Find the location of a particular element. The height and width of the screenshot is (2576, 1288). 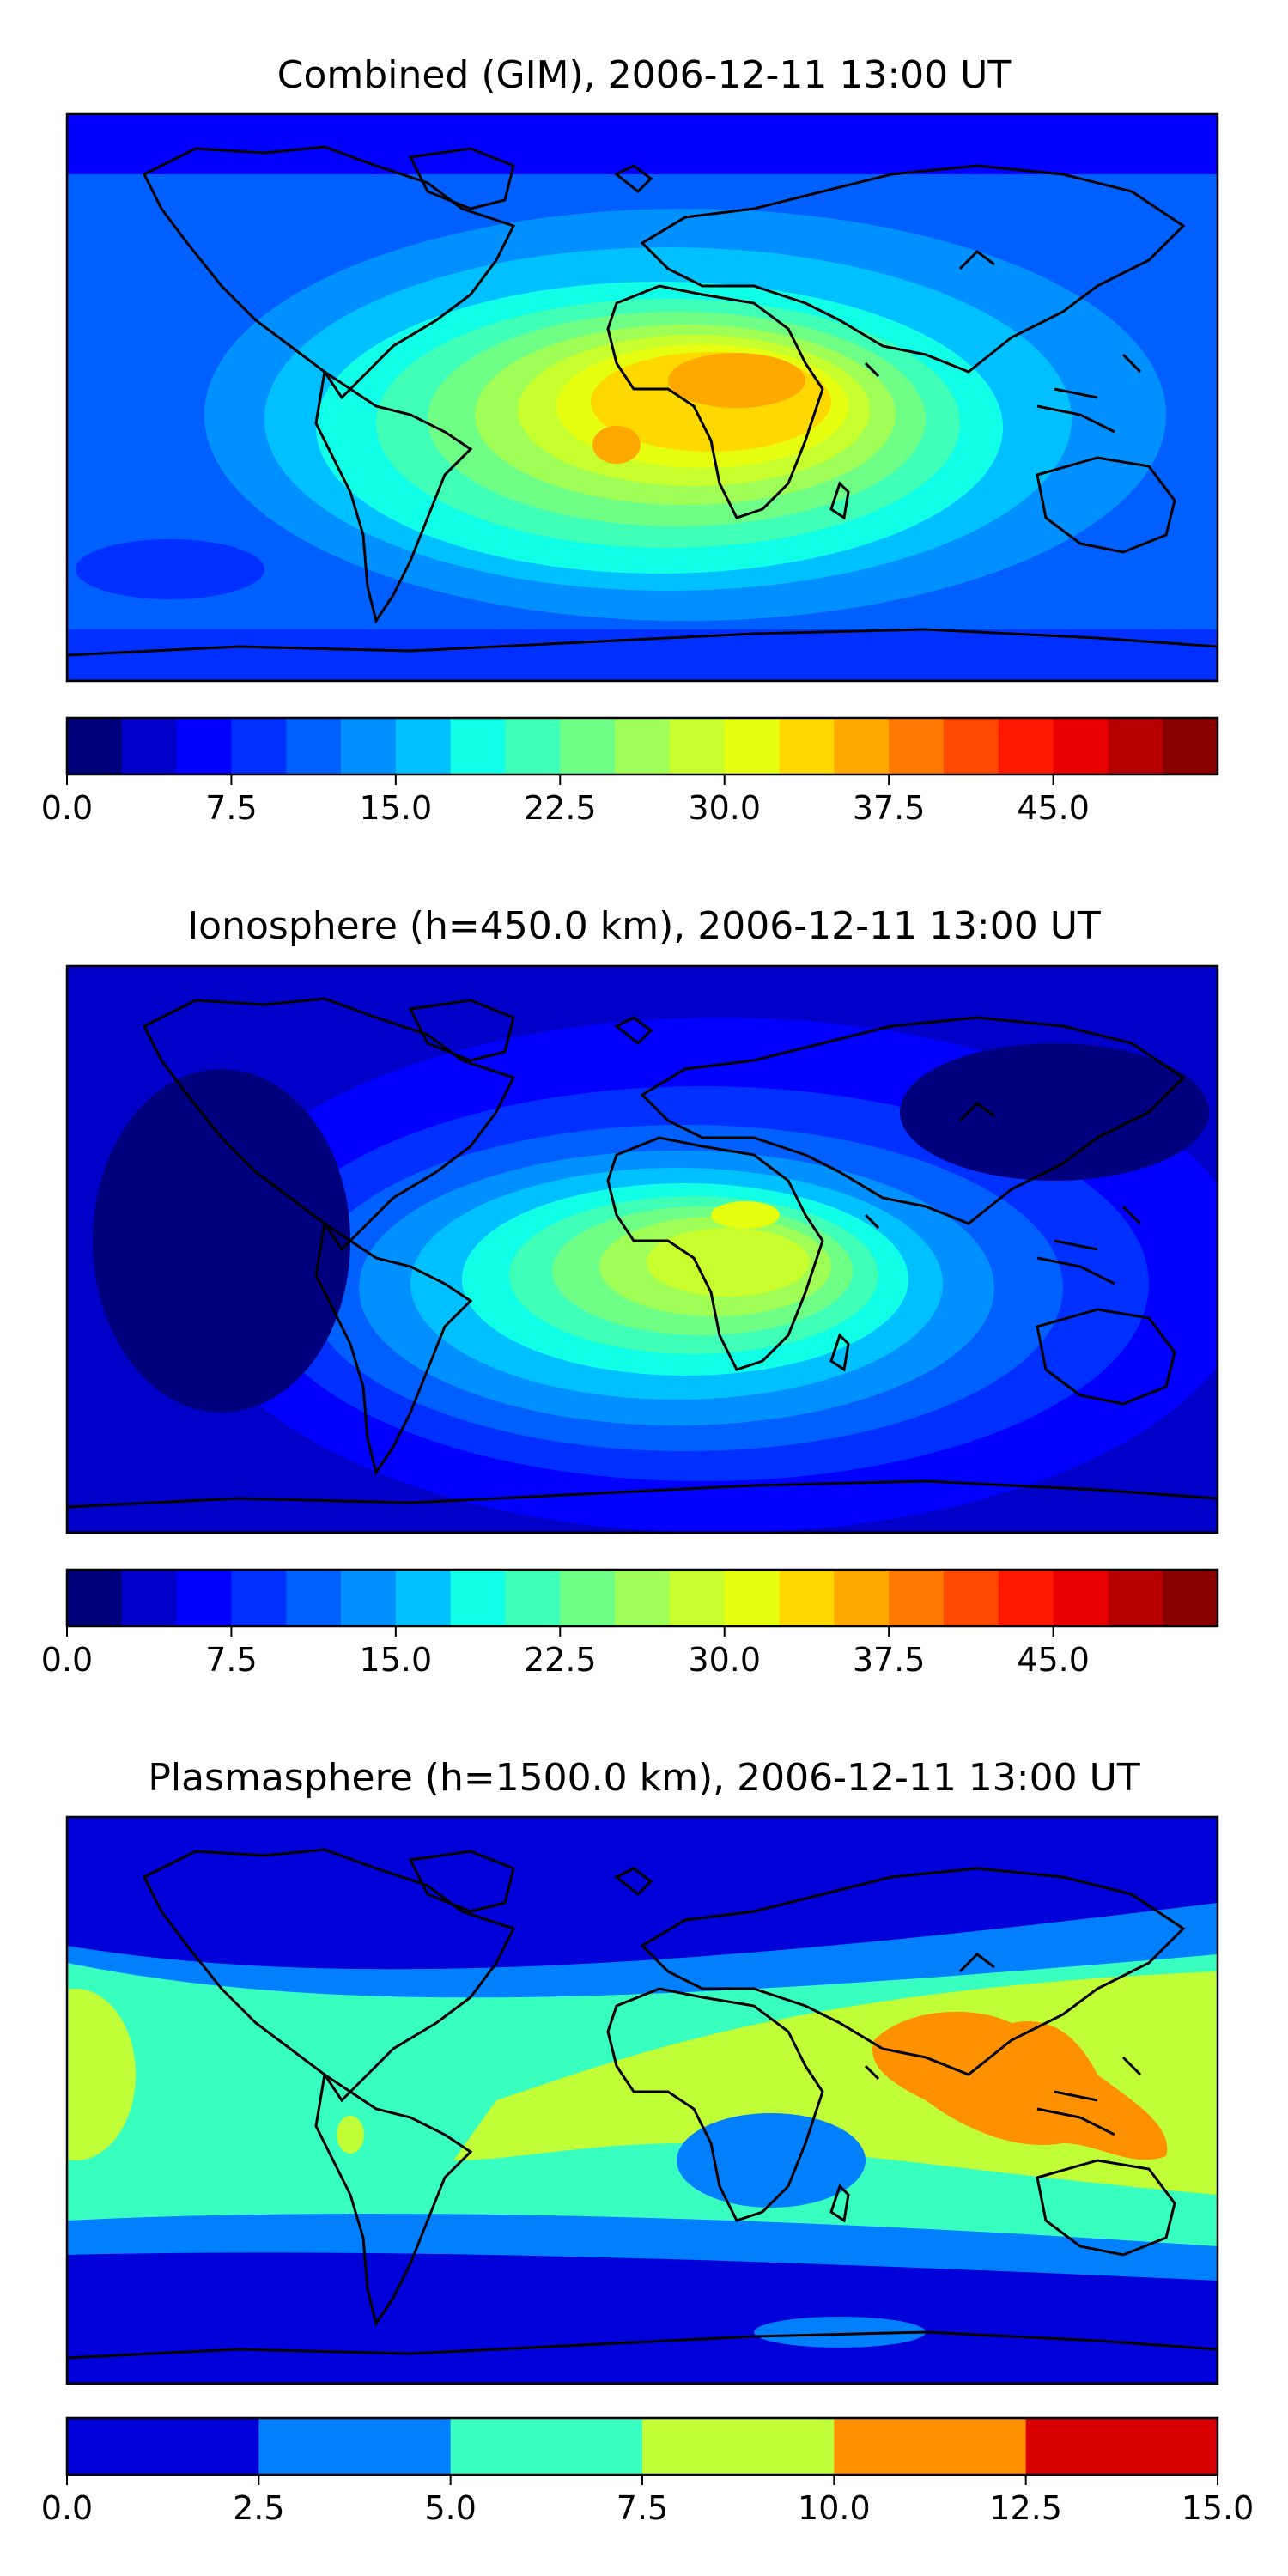

panel1-colorbar-frame is located at coordinates (642, 746).